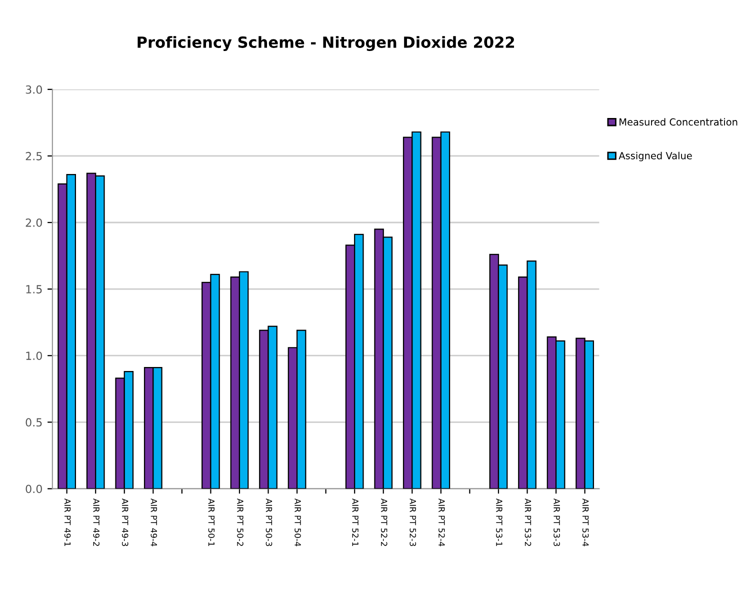  What do you see at coordinates (34, 89) in the screenshot?
I see `y-tick-label: 3.0` at bounding box center [34, 89].